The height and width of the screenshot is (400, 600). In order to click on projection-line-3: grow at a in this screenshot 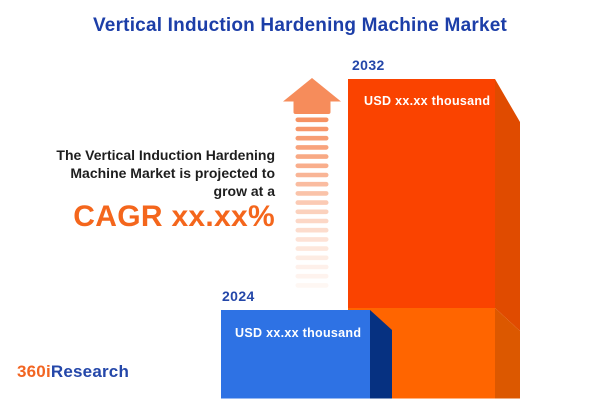, I will do `click(244, 191)`.